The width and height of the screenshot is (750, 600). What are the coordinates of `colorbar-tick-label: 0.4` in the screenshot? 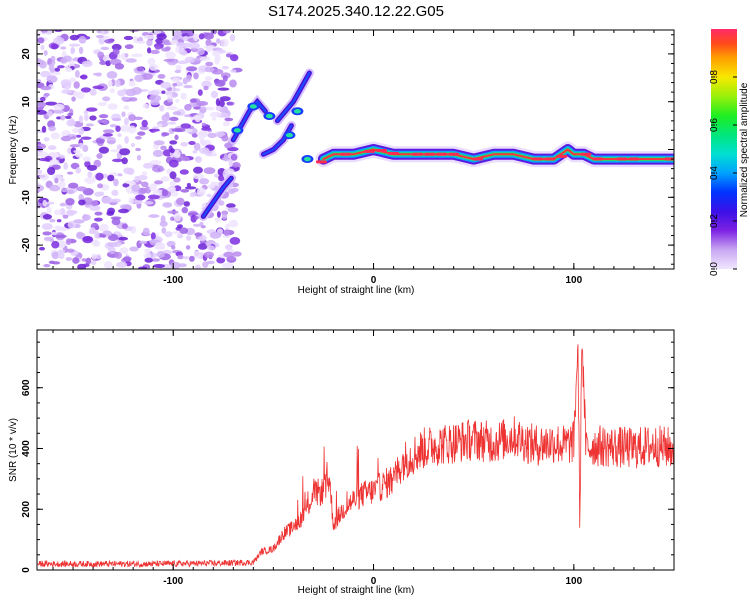 It's located at (714, 173).